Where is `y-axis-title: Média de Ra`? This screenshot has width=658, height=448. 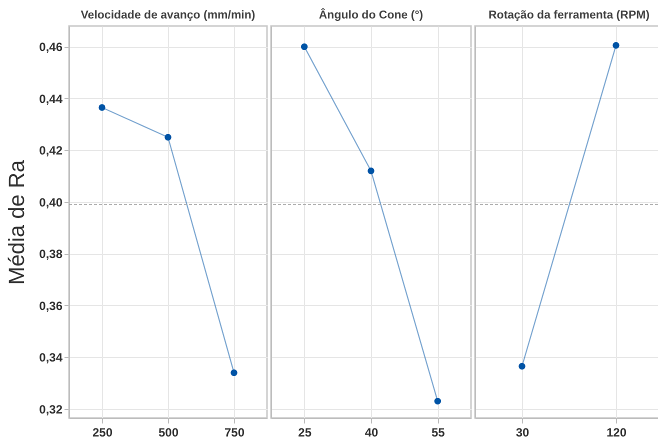 y-axis-title: Média de Ra is located at coordinates (17, 222).